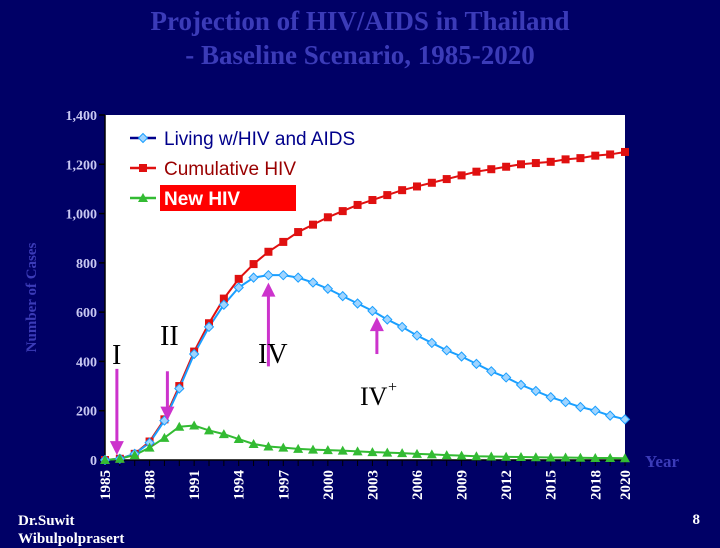  Describe the element at coordinates (240, 485) in the screenshot. I see `x-tick-label: 1994` at that location.